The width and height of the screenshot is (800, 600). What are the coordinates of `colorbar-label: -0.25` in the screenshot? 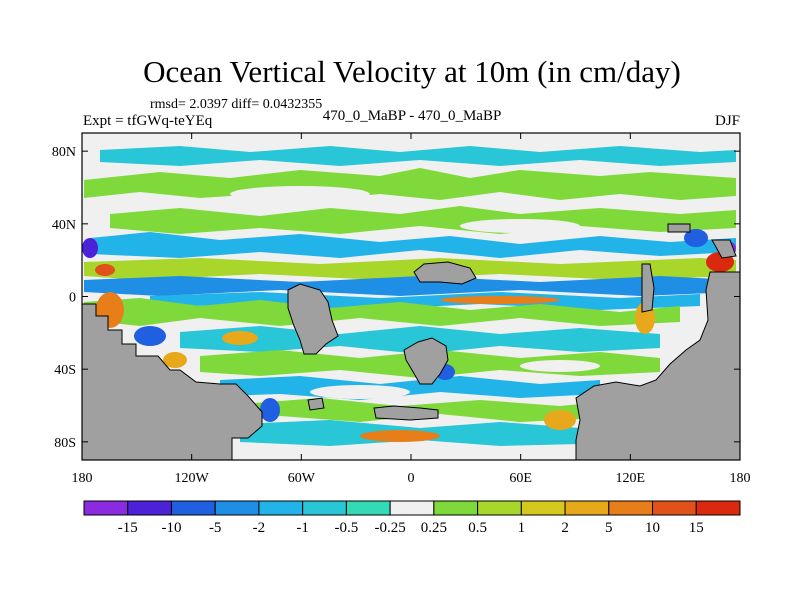 It's located at (390, 528).